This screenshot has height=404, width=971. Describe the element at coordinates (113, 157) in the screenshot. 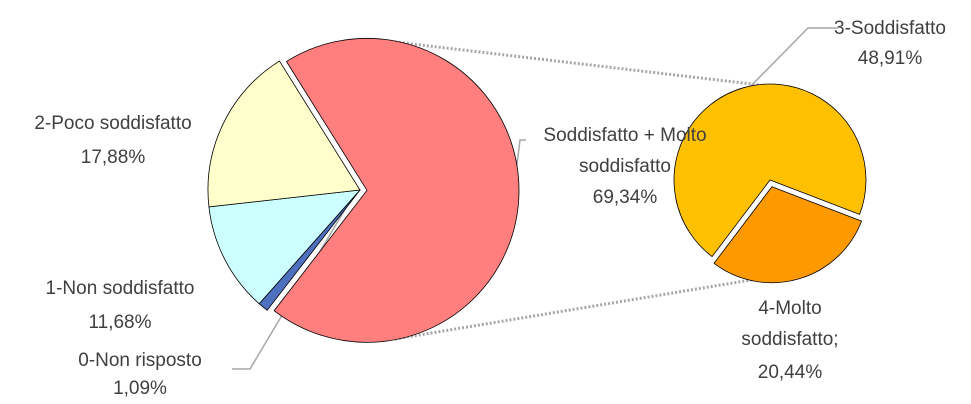

I see `value-label: 17,88%` at that location.